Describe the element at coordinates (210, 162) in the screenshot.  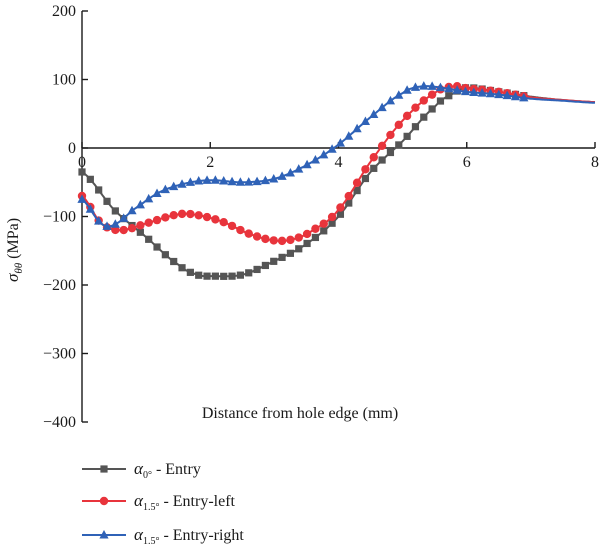
I see `x-tick-label: 2` at that location.